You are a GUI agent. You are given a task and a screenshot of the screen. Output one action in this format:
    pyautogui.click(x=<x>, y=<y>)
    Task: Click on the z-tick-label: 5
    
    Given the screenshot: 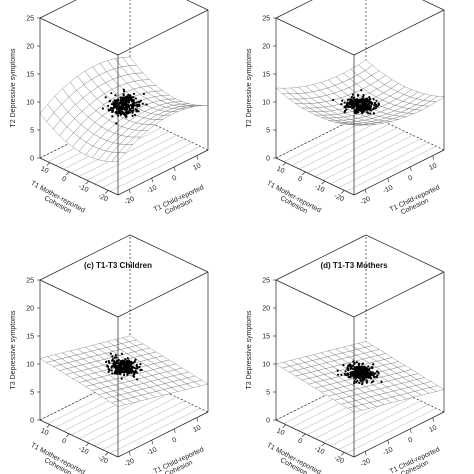 What is the action you would take?
    pyautogui.click(x=32, y=393)
    